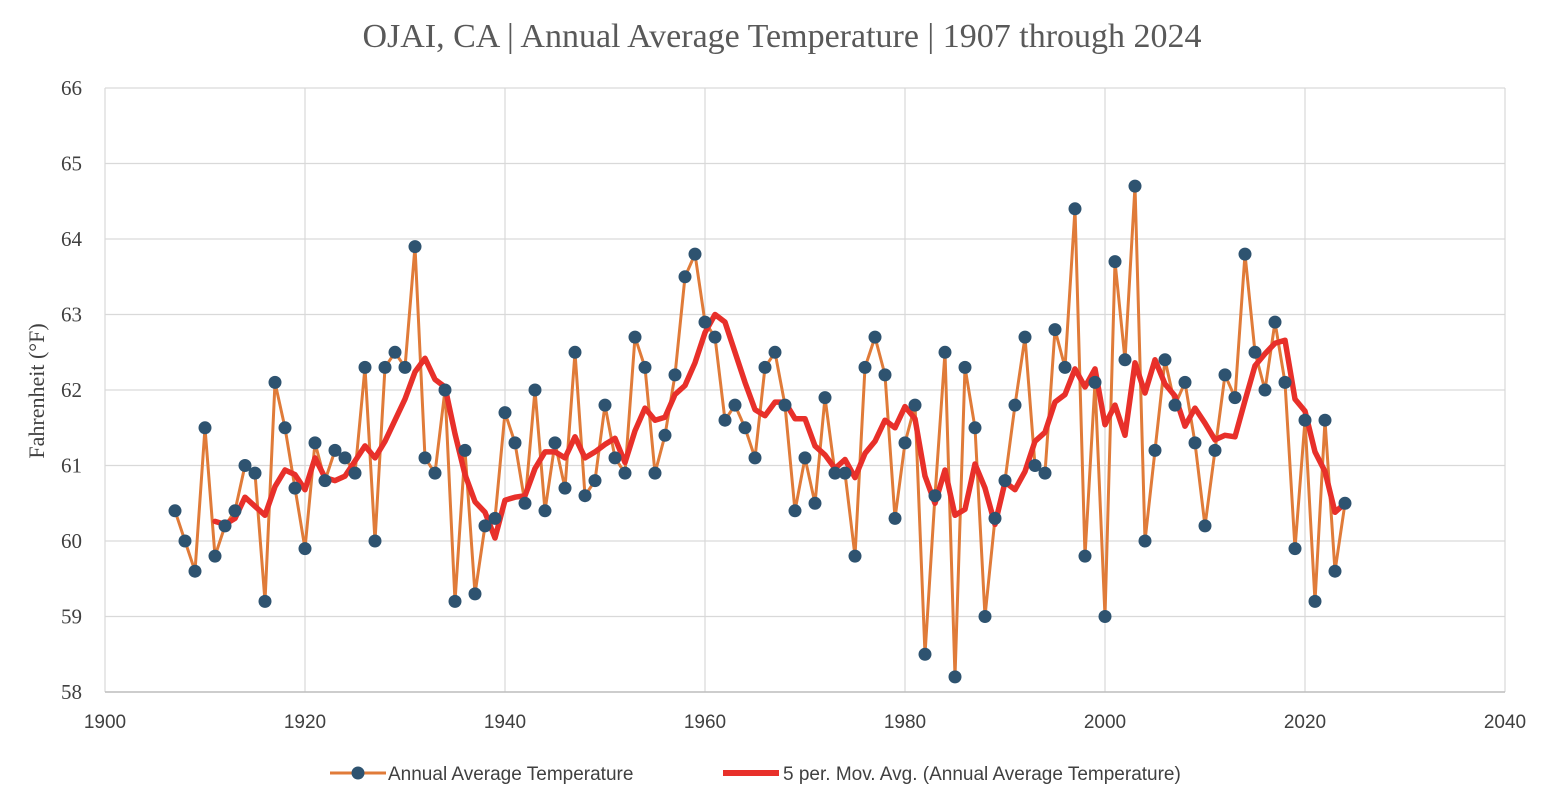  I want to click on x-tick-label: 1980, so click(905, 722).